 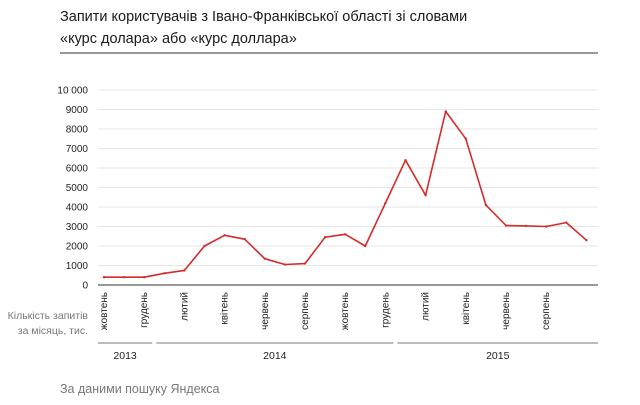 I want to click on y-tick-label: 6000, so click(x=77, y=169).